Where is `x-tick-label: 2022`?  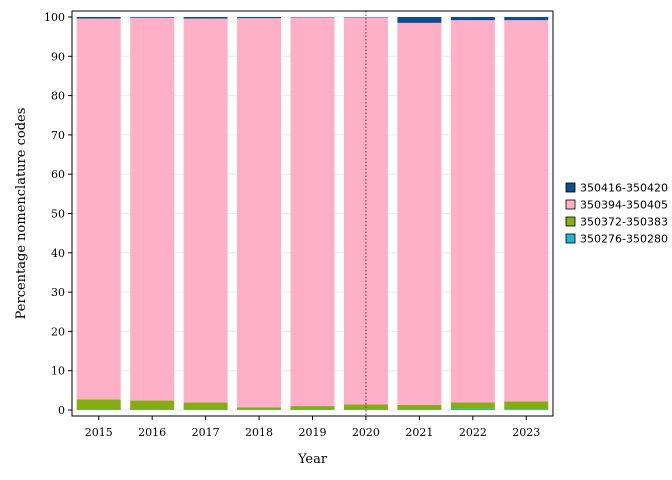 x-tick-label: 2022 is located at coordinates (473, 432).